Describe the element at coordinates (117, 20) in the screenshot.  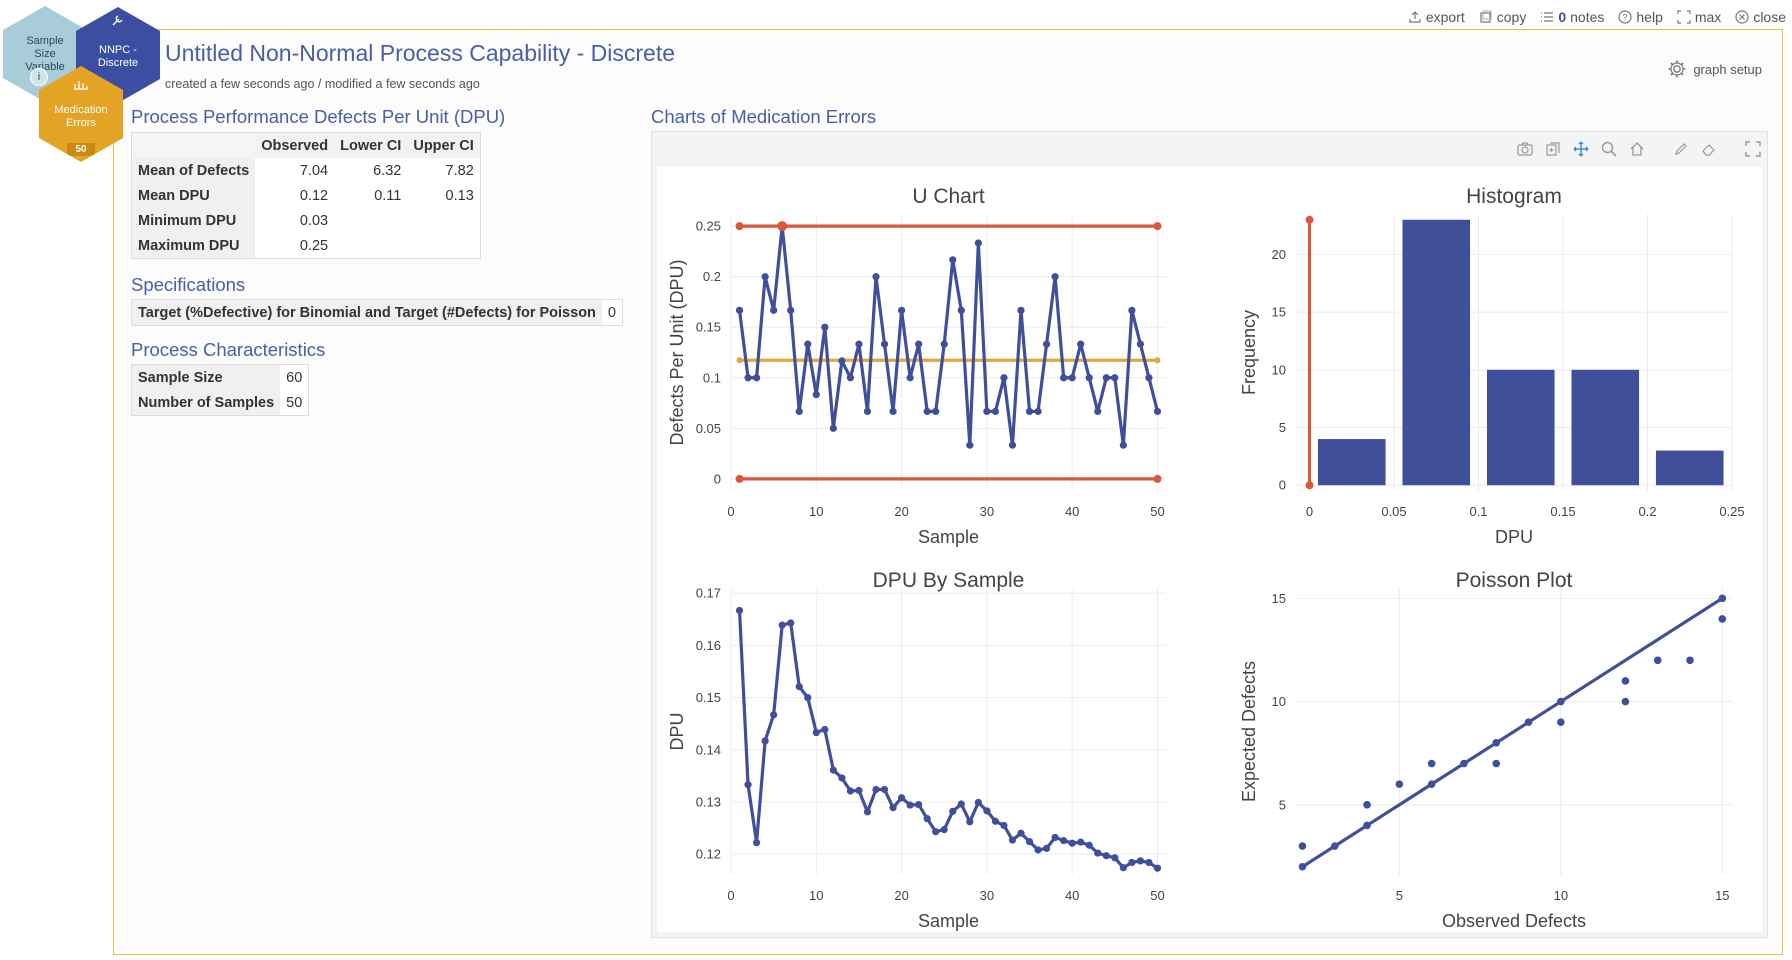
I see `tools-icon` at that location.